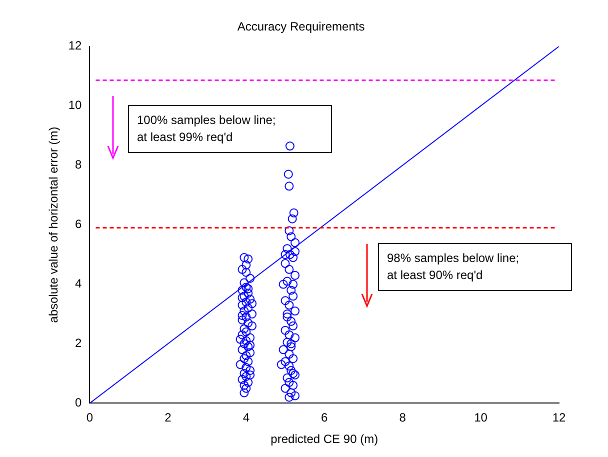 This screenshot has width=608, height=457. Describe the element at coordinates (559, 417) in the screenshot. I see `x-tick-label: 12` at that location.